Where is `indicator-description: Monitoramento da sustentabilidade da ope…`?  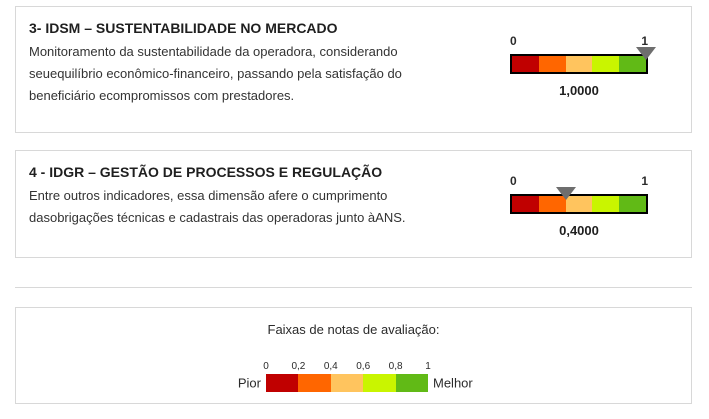 indicator-description: Monitoramento da sustentabilidade da ope… is located at coordinates (215, 73).